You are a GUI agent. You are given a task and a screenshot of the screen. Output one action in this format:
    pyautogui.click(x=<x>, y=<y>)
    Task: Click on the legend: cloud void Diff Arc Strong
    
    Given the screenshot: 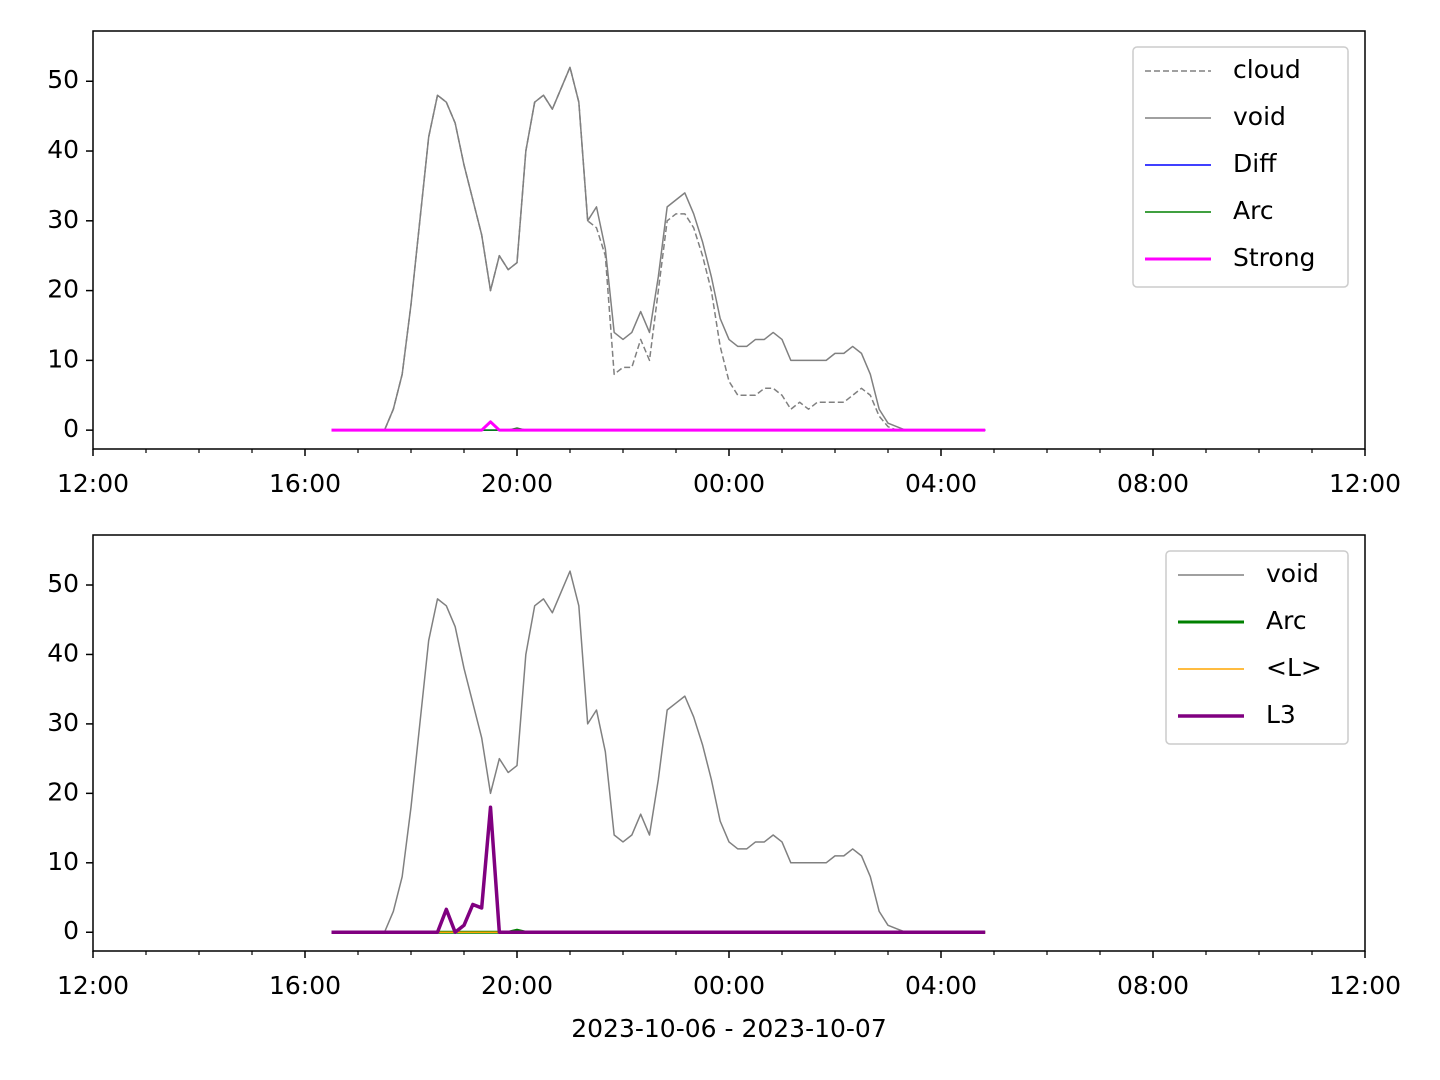 What is the action you would take?
    pyautogui.click(x=1240, y=167)
    